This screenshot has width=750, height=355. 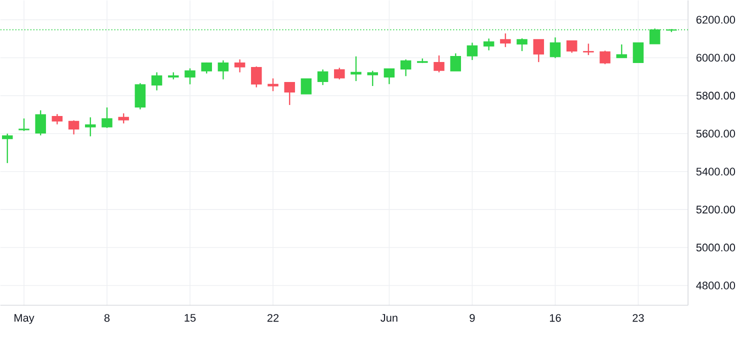 What do you see at coordinates (389, 318) in the screenshot?
I see `x-tick-label: Jun` at bounding box center [389, 318].